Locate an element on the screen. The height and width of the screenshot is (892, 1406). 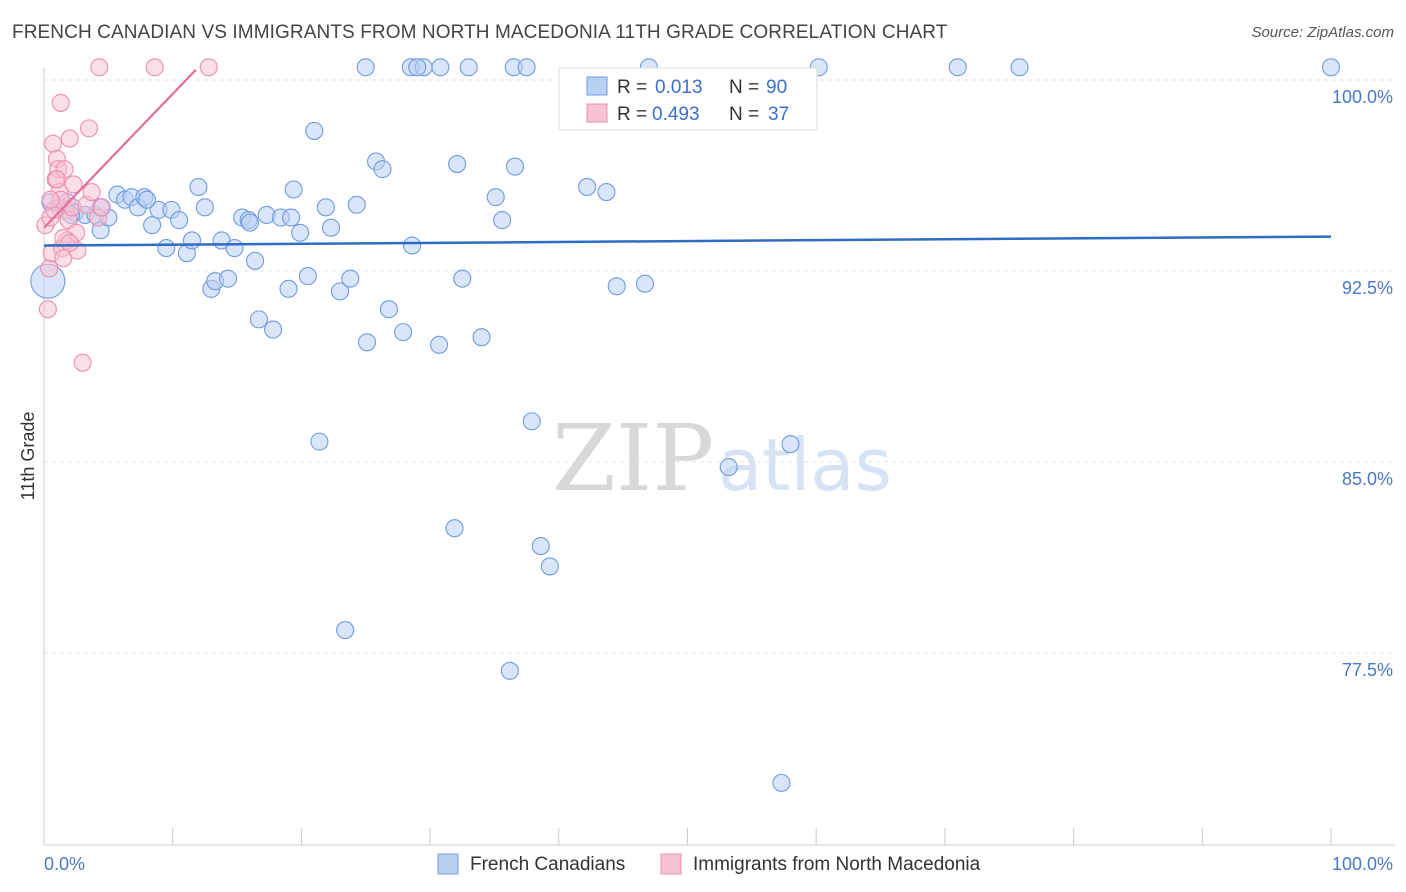
legend-r-value-1: 0.013 is located at coordinates (679, 87).